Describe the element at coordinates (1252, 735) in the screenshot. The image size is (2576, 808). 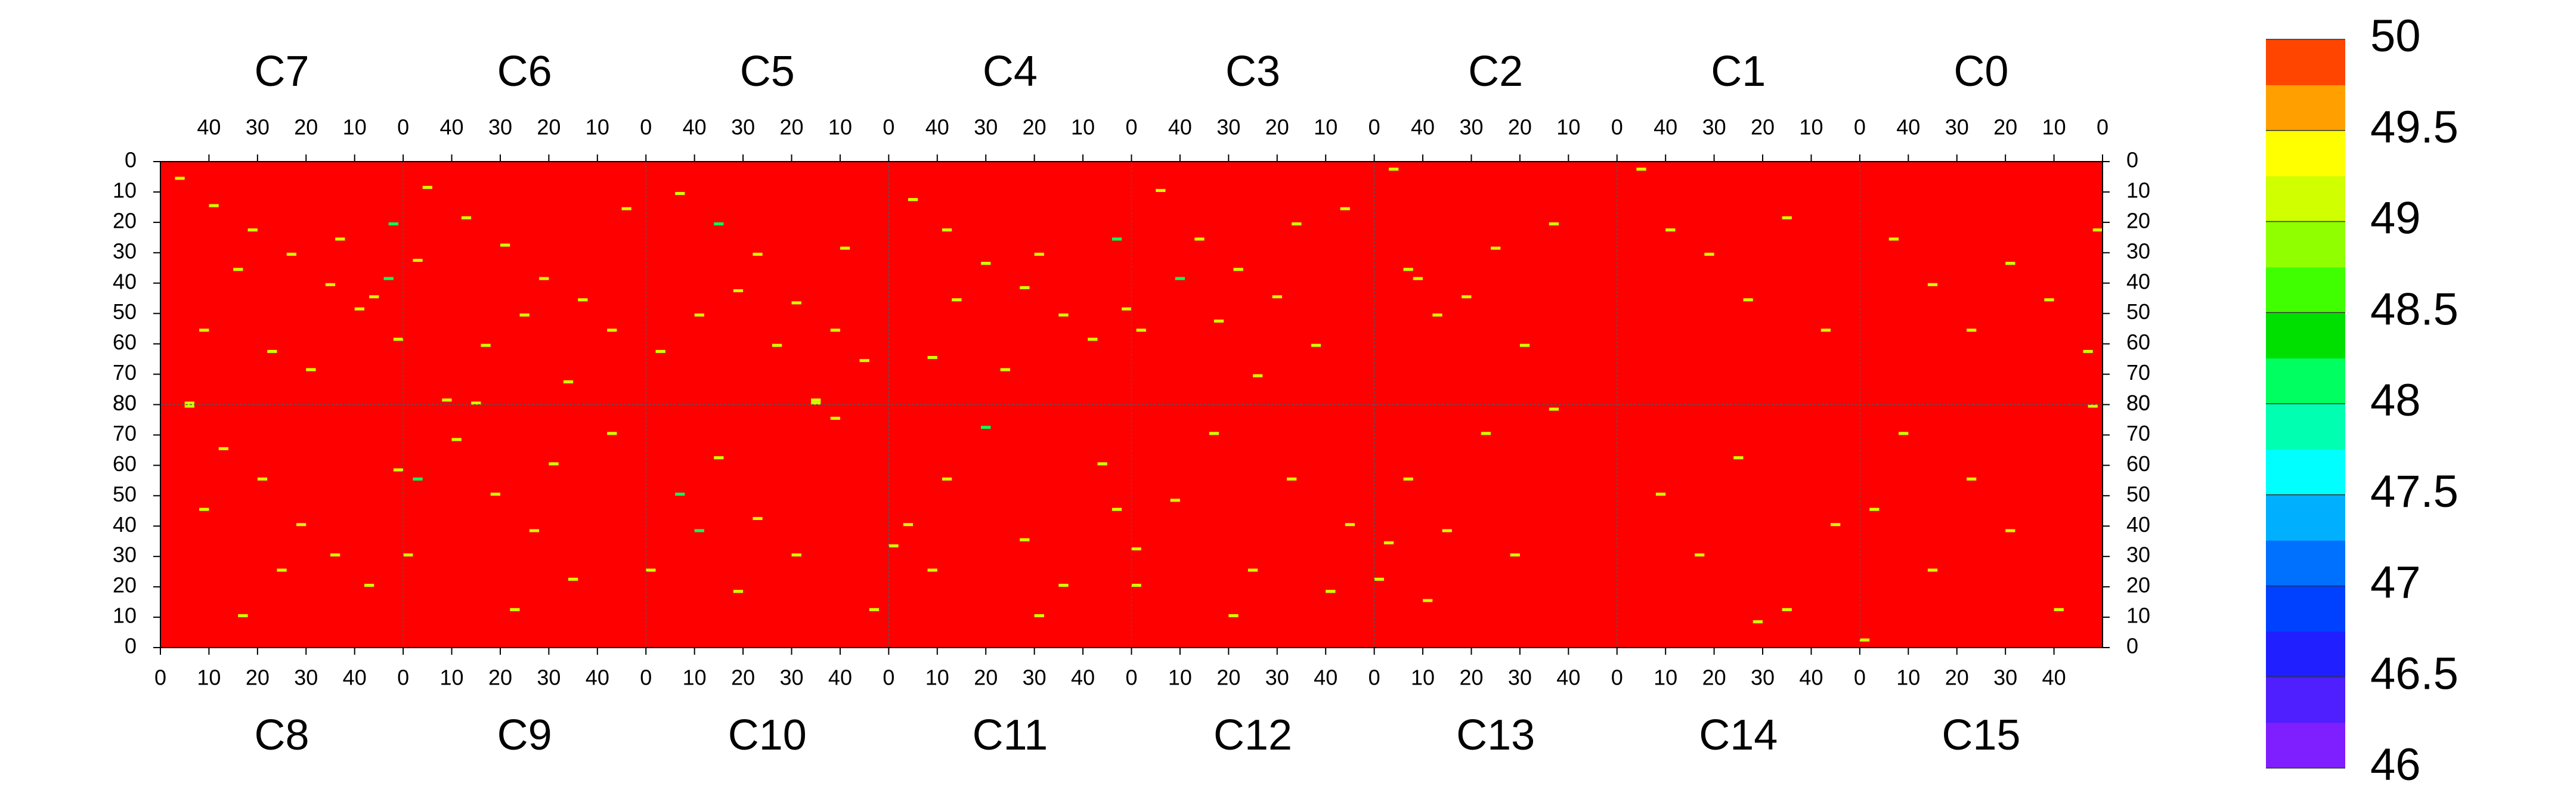
I see `panel-label: C12` at that location.